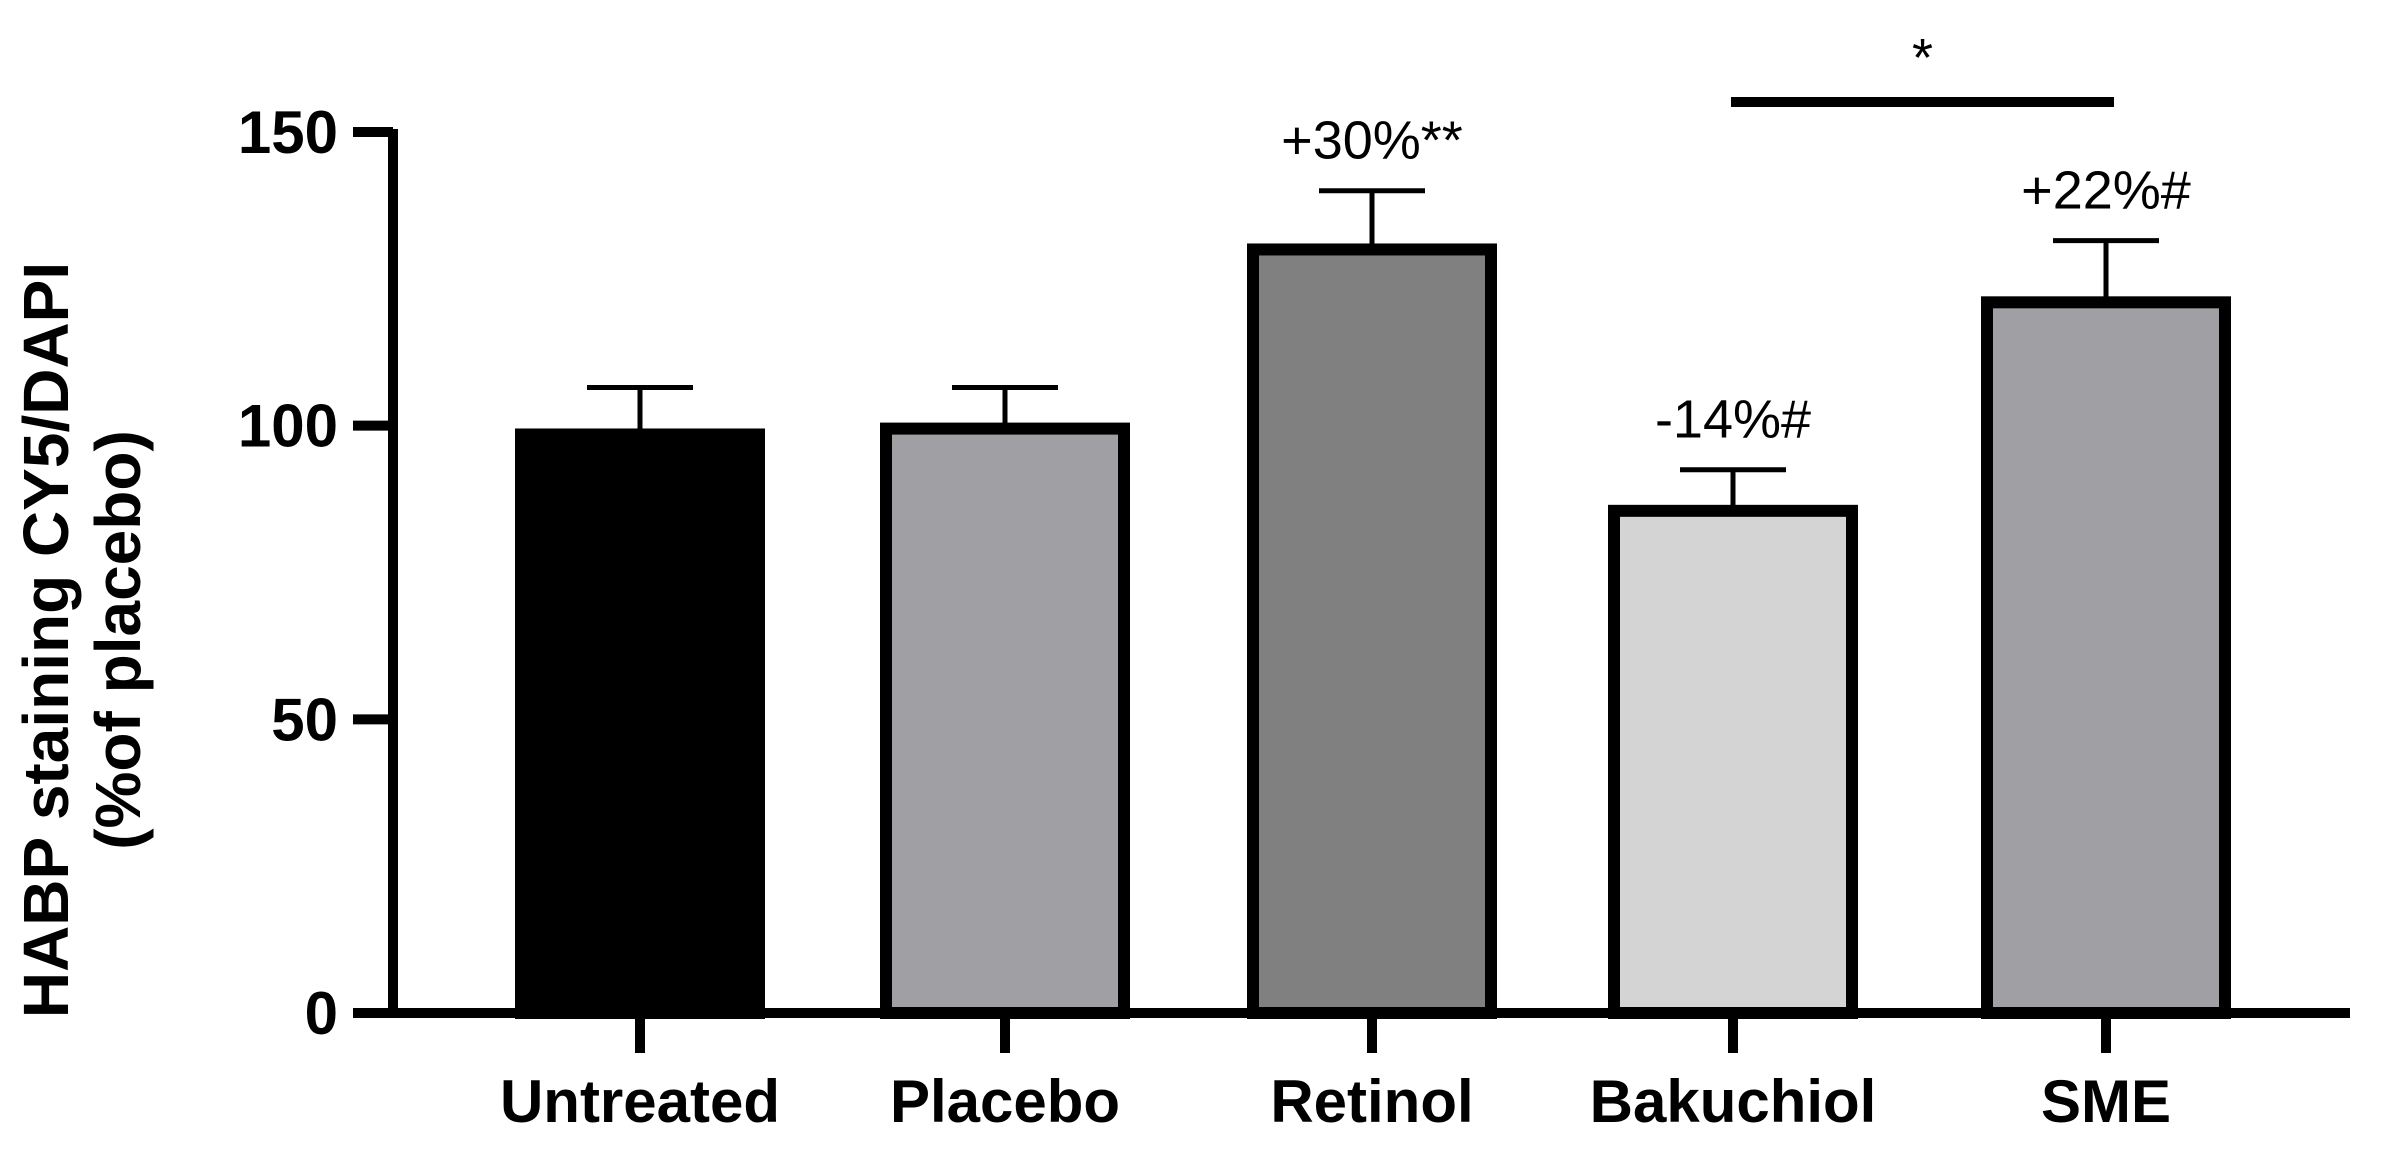 This screenshot has height=1174, width=2389. What do you see at coordinates (1005, 1101) in the screenshot?
I see `x-tick-label-placebo: Placebo` at bounding box center [1005, 1101].